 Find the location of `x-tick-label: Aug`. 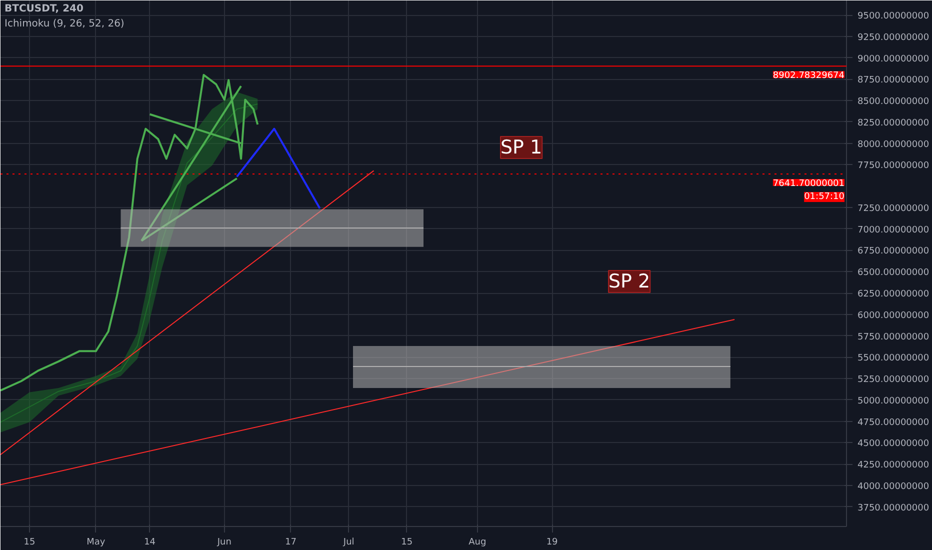

x-tick-label: Aug is located at coordinates (477, 543).